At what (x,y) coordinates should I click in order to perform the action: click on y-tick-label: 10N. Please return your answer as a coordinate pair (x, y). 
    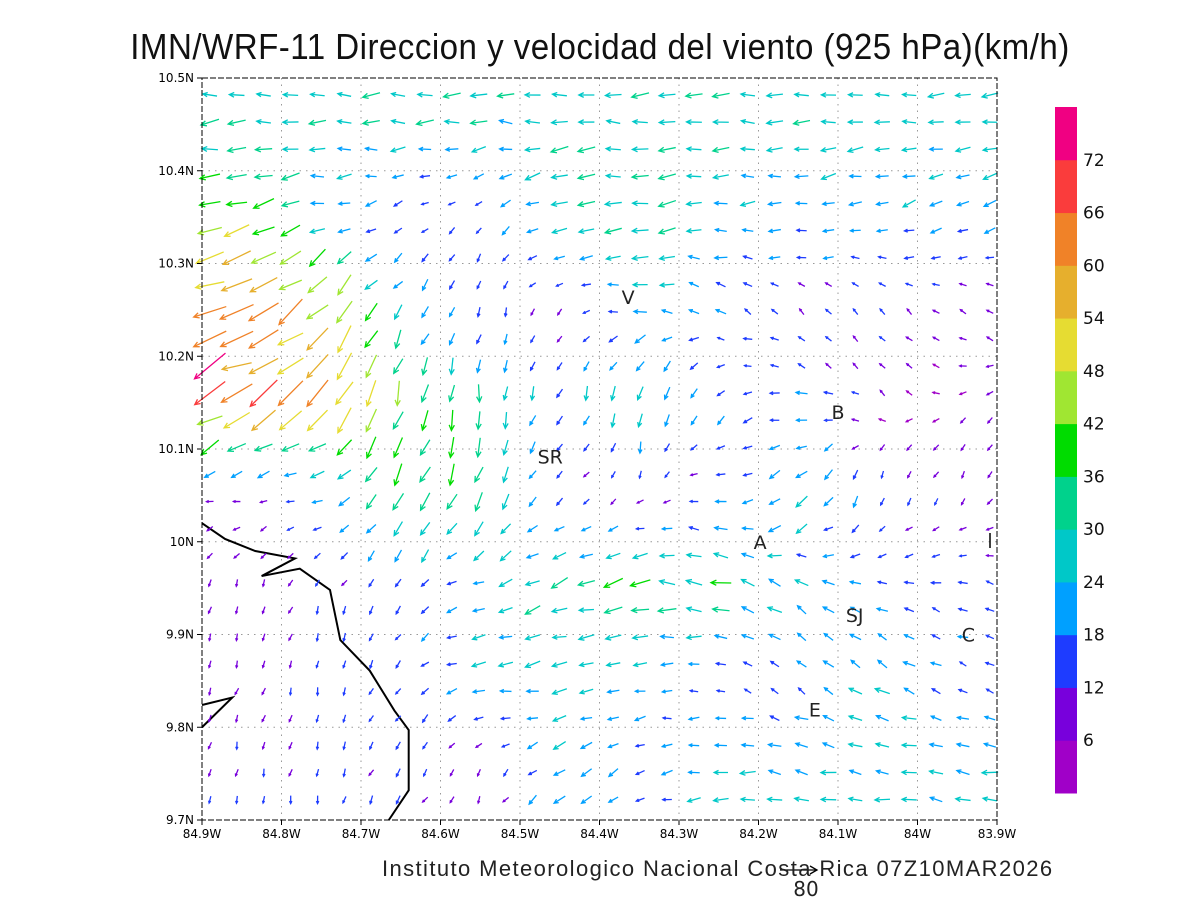
    Looking at the image, I should click on (182, 542).